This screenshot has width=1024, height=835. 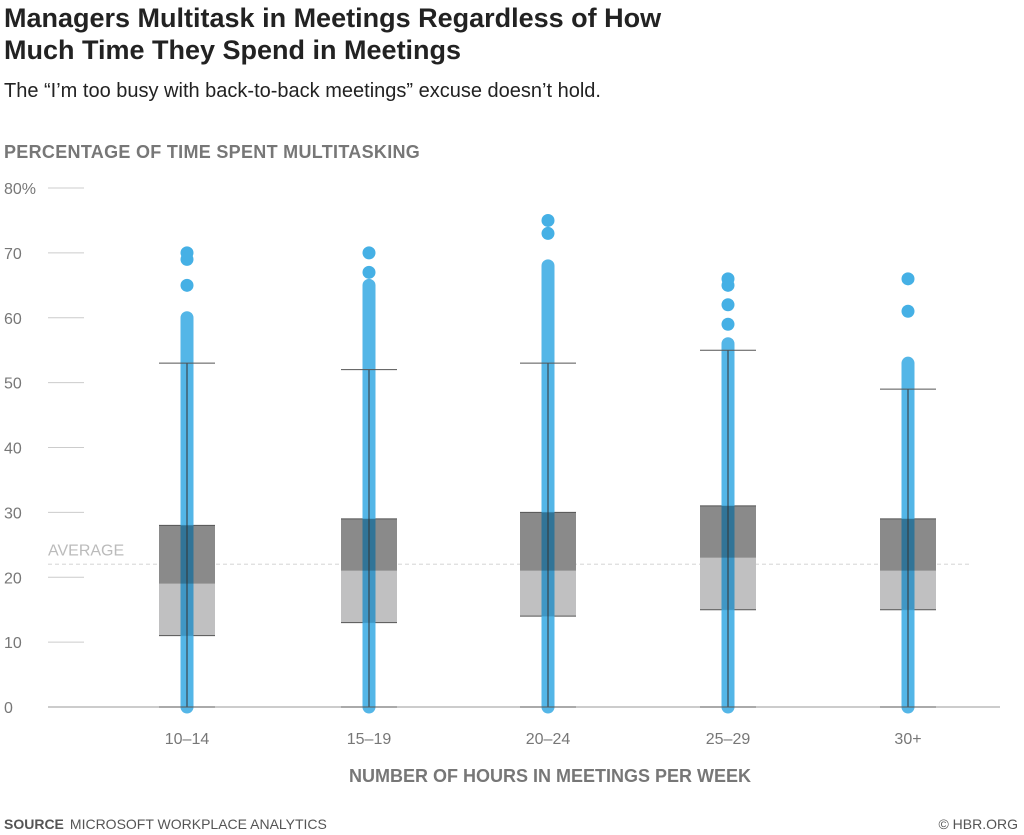 I want to click on y-tick-label: 30, so click(x=13, y=513).